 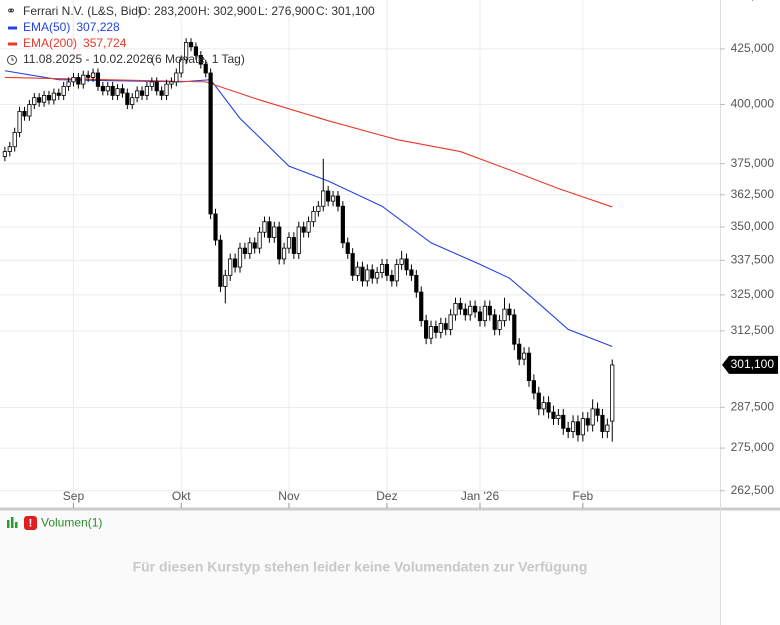 I want to click on clock-hands, so click(x=12, y=59).